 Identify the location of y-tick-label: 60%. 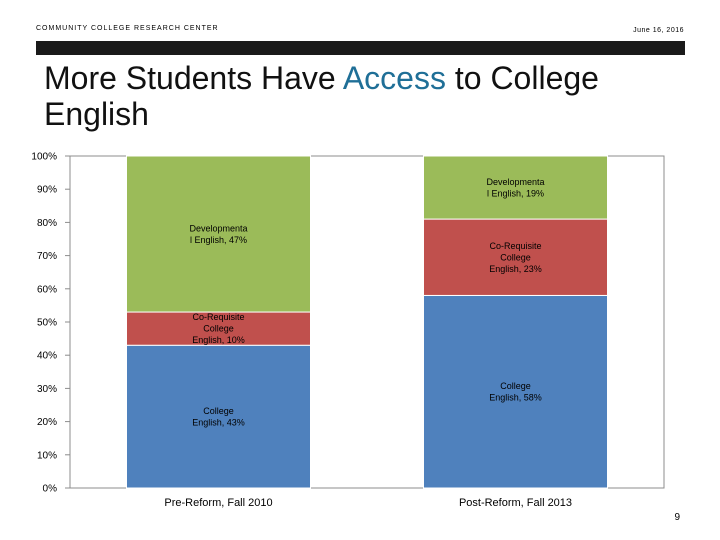
(47, 289).